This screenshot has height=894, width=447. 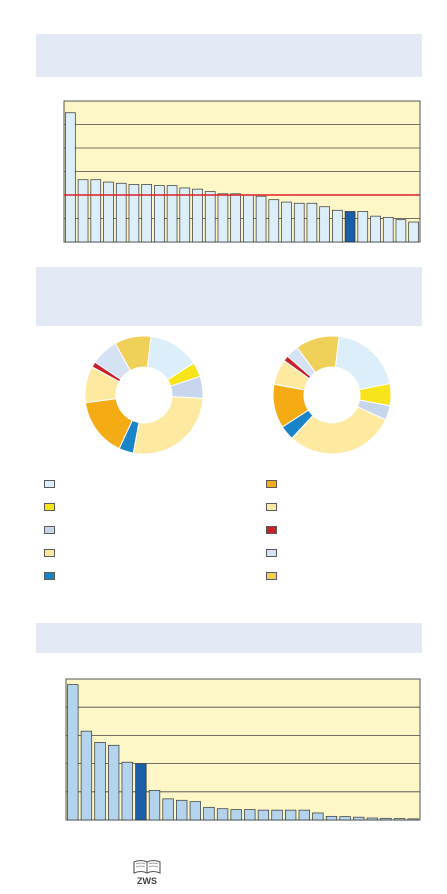 What do you see at coordinates (147, 881) in the screenshot?
I see `logo-text: ZWS` at bounding box center [147, 881].